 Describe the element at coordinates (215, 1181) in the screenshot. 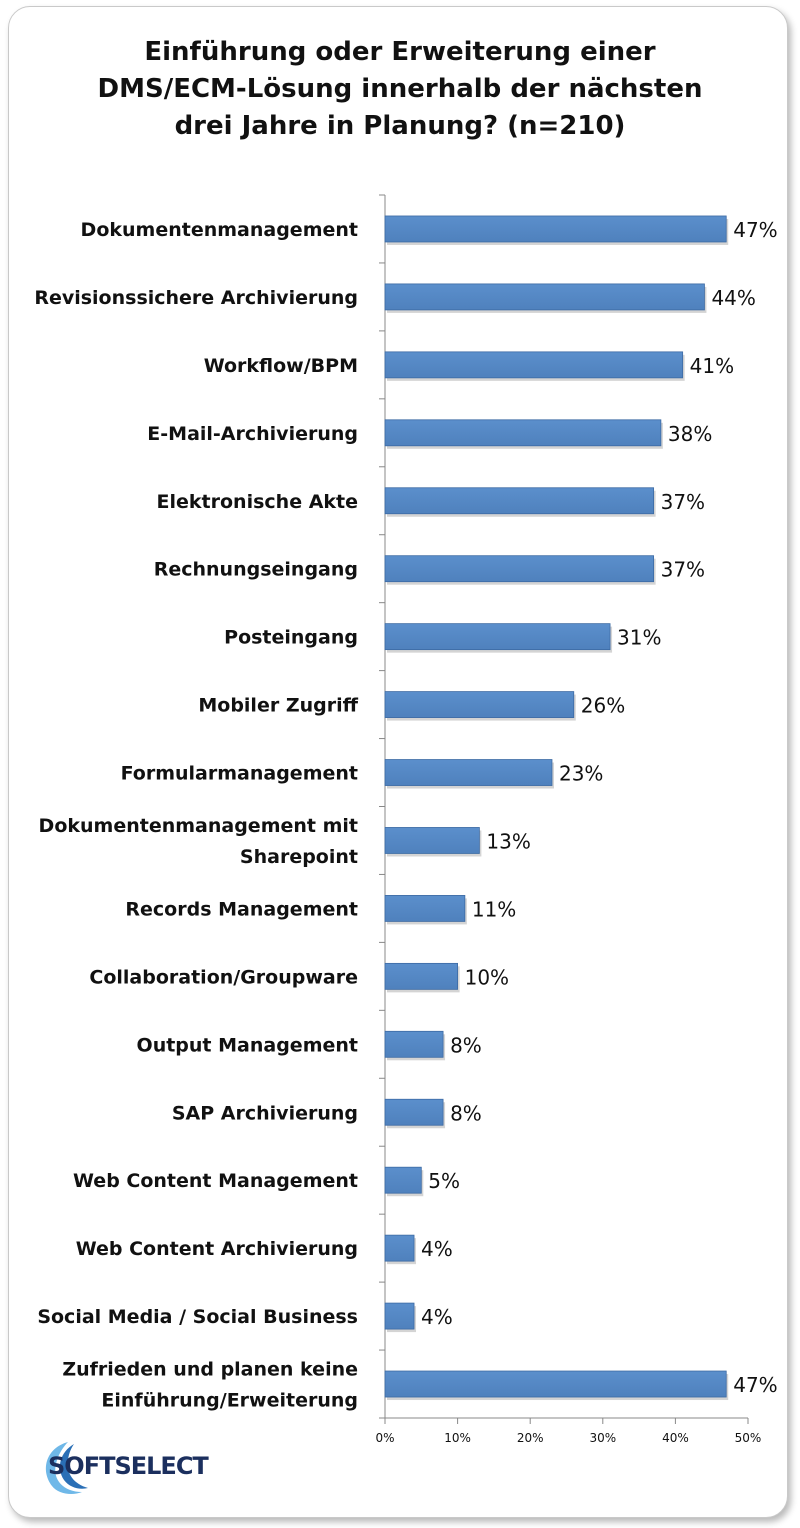

I see `category-label: Web Content Management` at that location.